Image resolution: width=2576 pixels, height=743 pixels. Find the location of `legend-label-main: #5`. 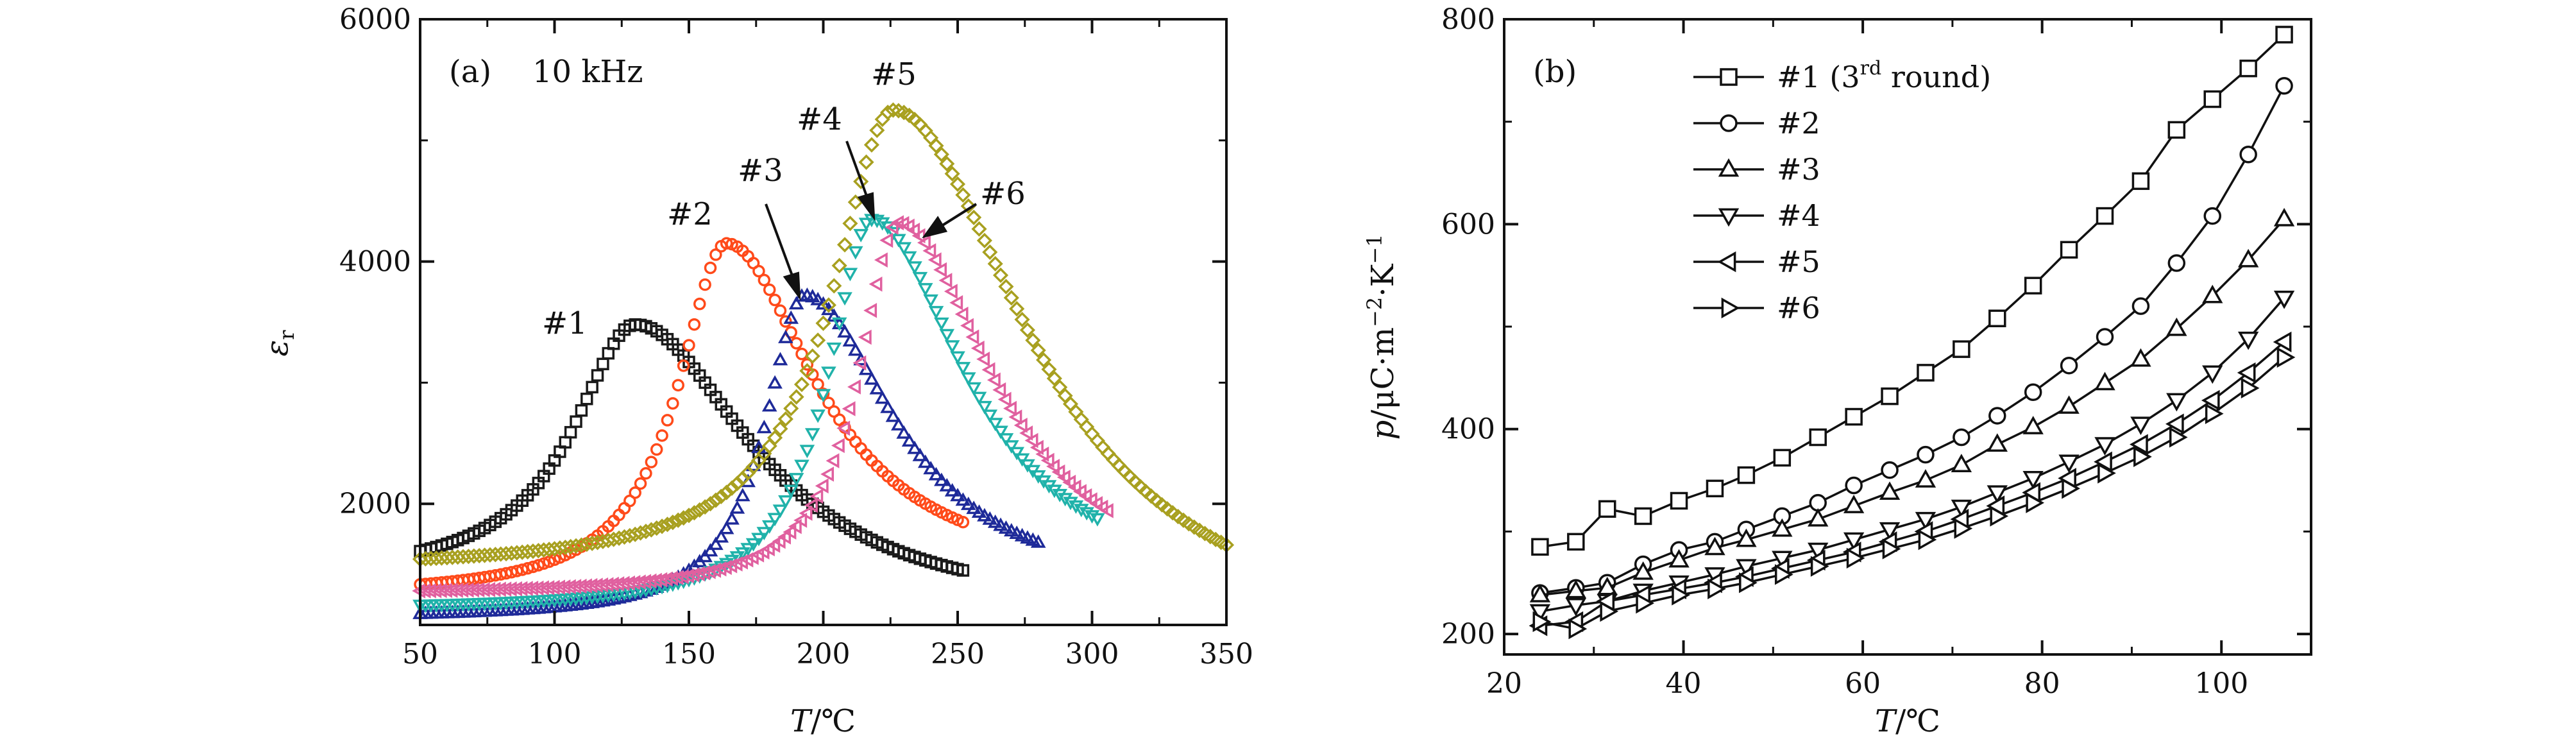

legend-label-main: #5 is located at coordinates (1798, 261).